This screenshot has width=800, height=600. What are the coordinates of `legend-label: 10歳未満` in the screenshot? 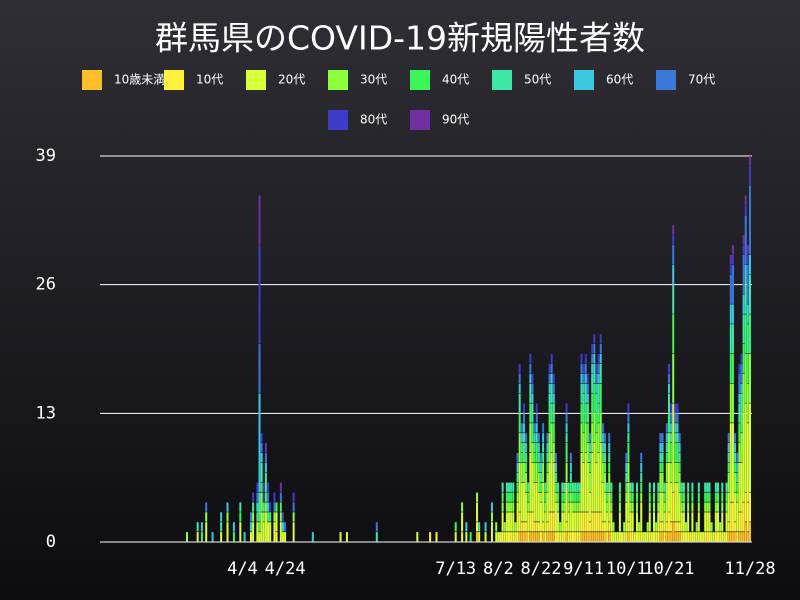 It's located at (139, 80).